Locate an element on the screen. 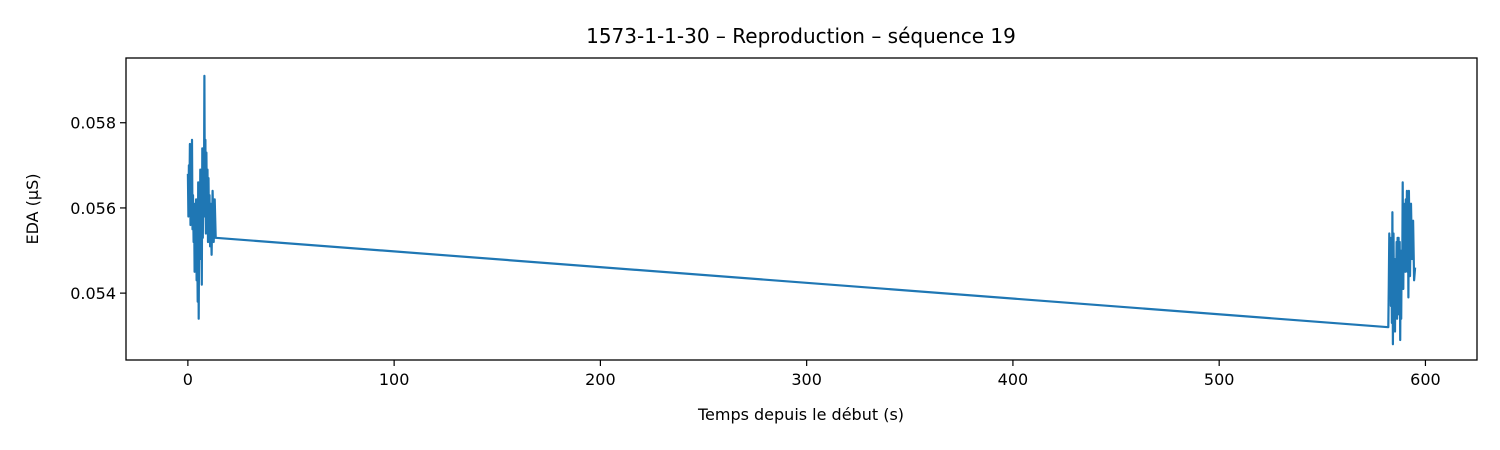 The image size is (1500, 450). x-tick-label: 0 is located at coordinates (188, 379).